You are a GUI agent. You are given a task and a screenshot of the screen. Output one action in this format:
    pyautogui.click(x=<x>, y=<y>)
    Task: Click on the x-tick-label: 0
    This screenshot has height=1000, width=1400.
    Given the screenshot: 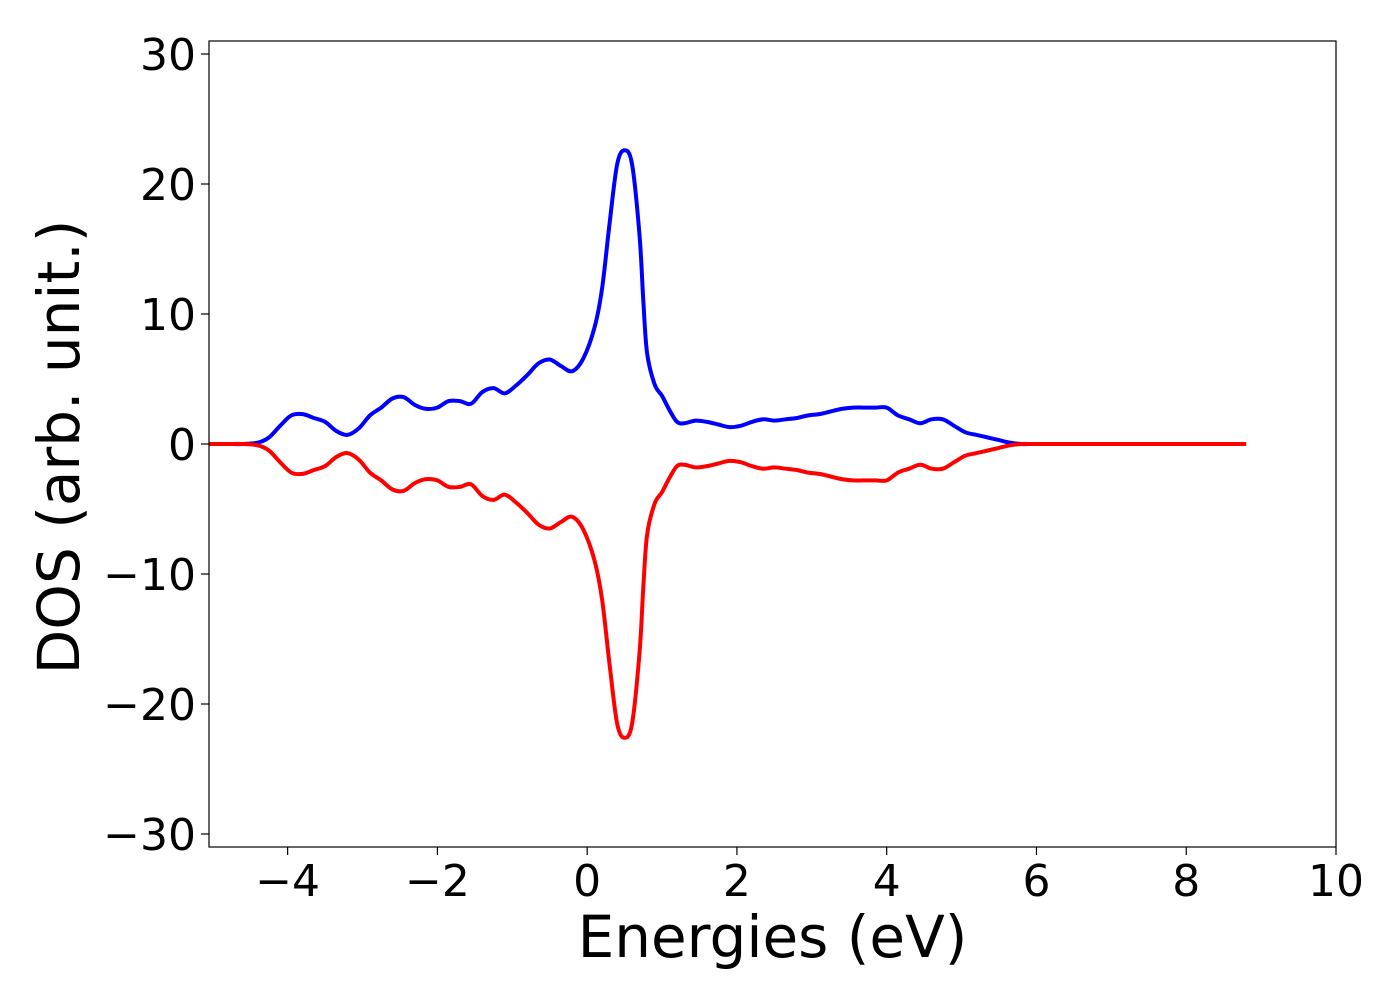 What is the action you would take?
    pyautogui.click(x=587, y=881)
    